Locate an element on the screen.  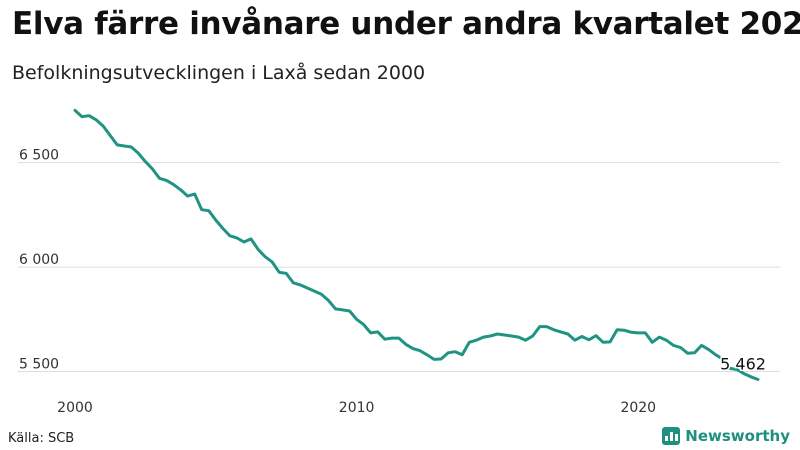
y-tick-label: 6 000 is located at coordinates (39, 260).